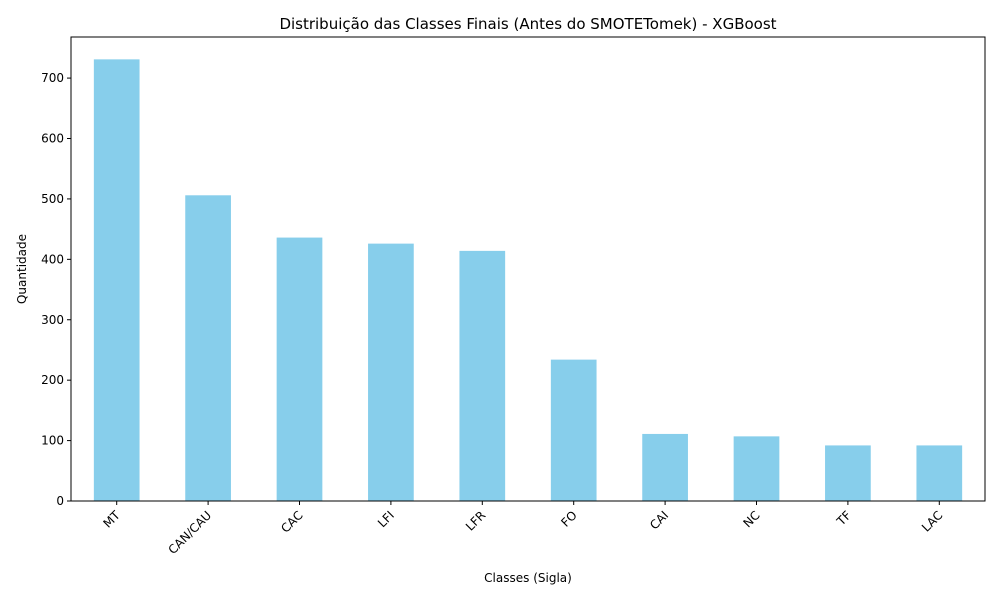 The image size is (1000, 600). Describe the element at coordinates (116, 280) in the screenshot. I see `bar-mt` at that location.